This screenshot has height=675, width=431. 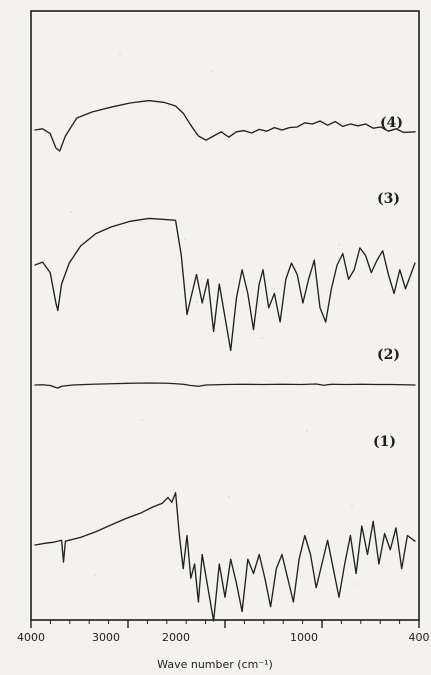 What do you see at coordinates (384, 442) in the screenshot?
I see `series-label: (1)` at bounding box center [384, 442].